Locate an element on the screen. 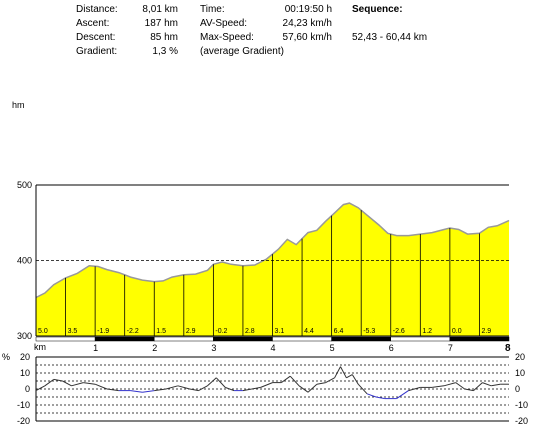  km-x-tick-label: 2 is located at coordinates (154, 348).